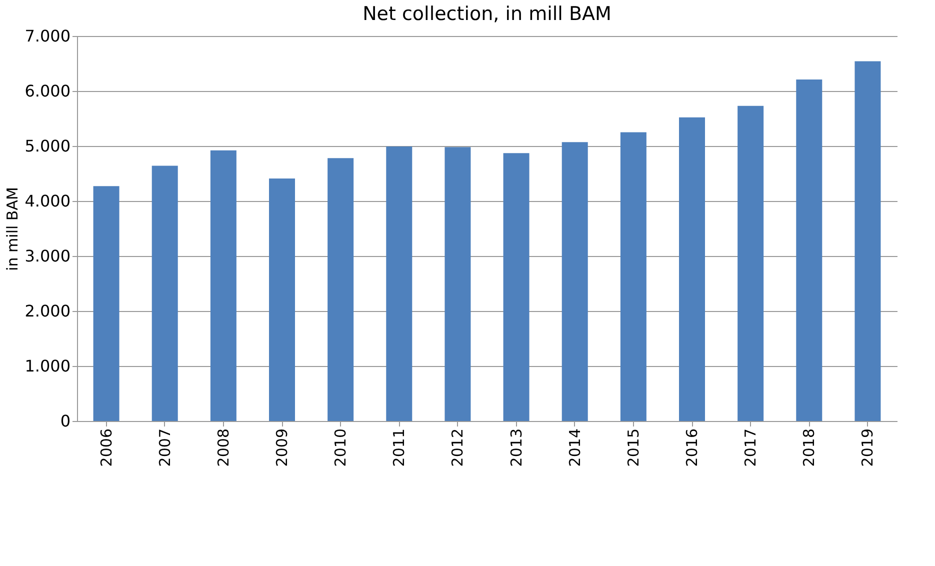 The image size is (935, 566). I want to click on x-tick-label: 2012, so click(457, 447).